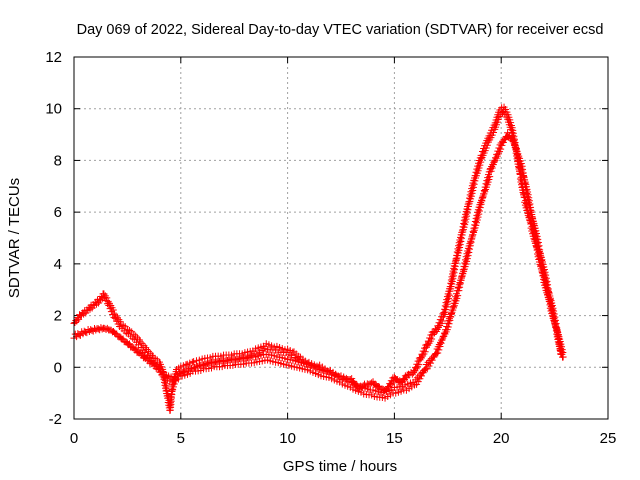 This screenshot has height=480, width=640. What do you see at coordinates (53, 57) in the screenshot?
I see `y-tick-label: 12` at bounding box center [53, 57].